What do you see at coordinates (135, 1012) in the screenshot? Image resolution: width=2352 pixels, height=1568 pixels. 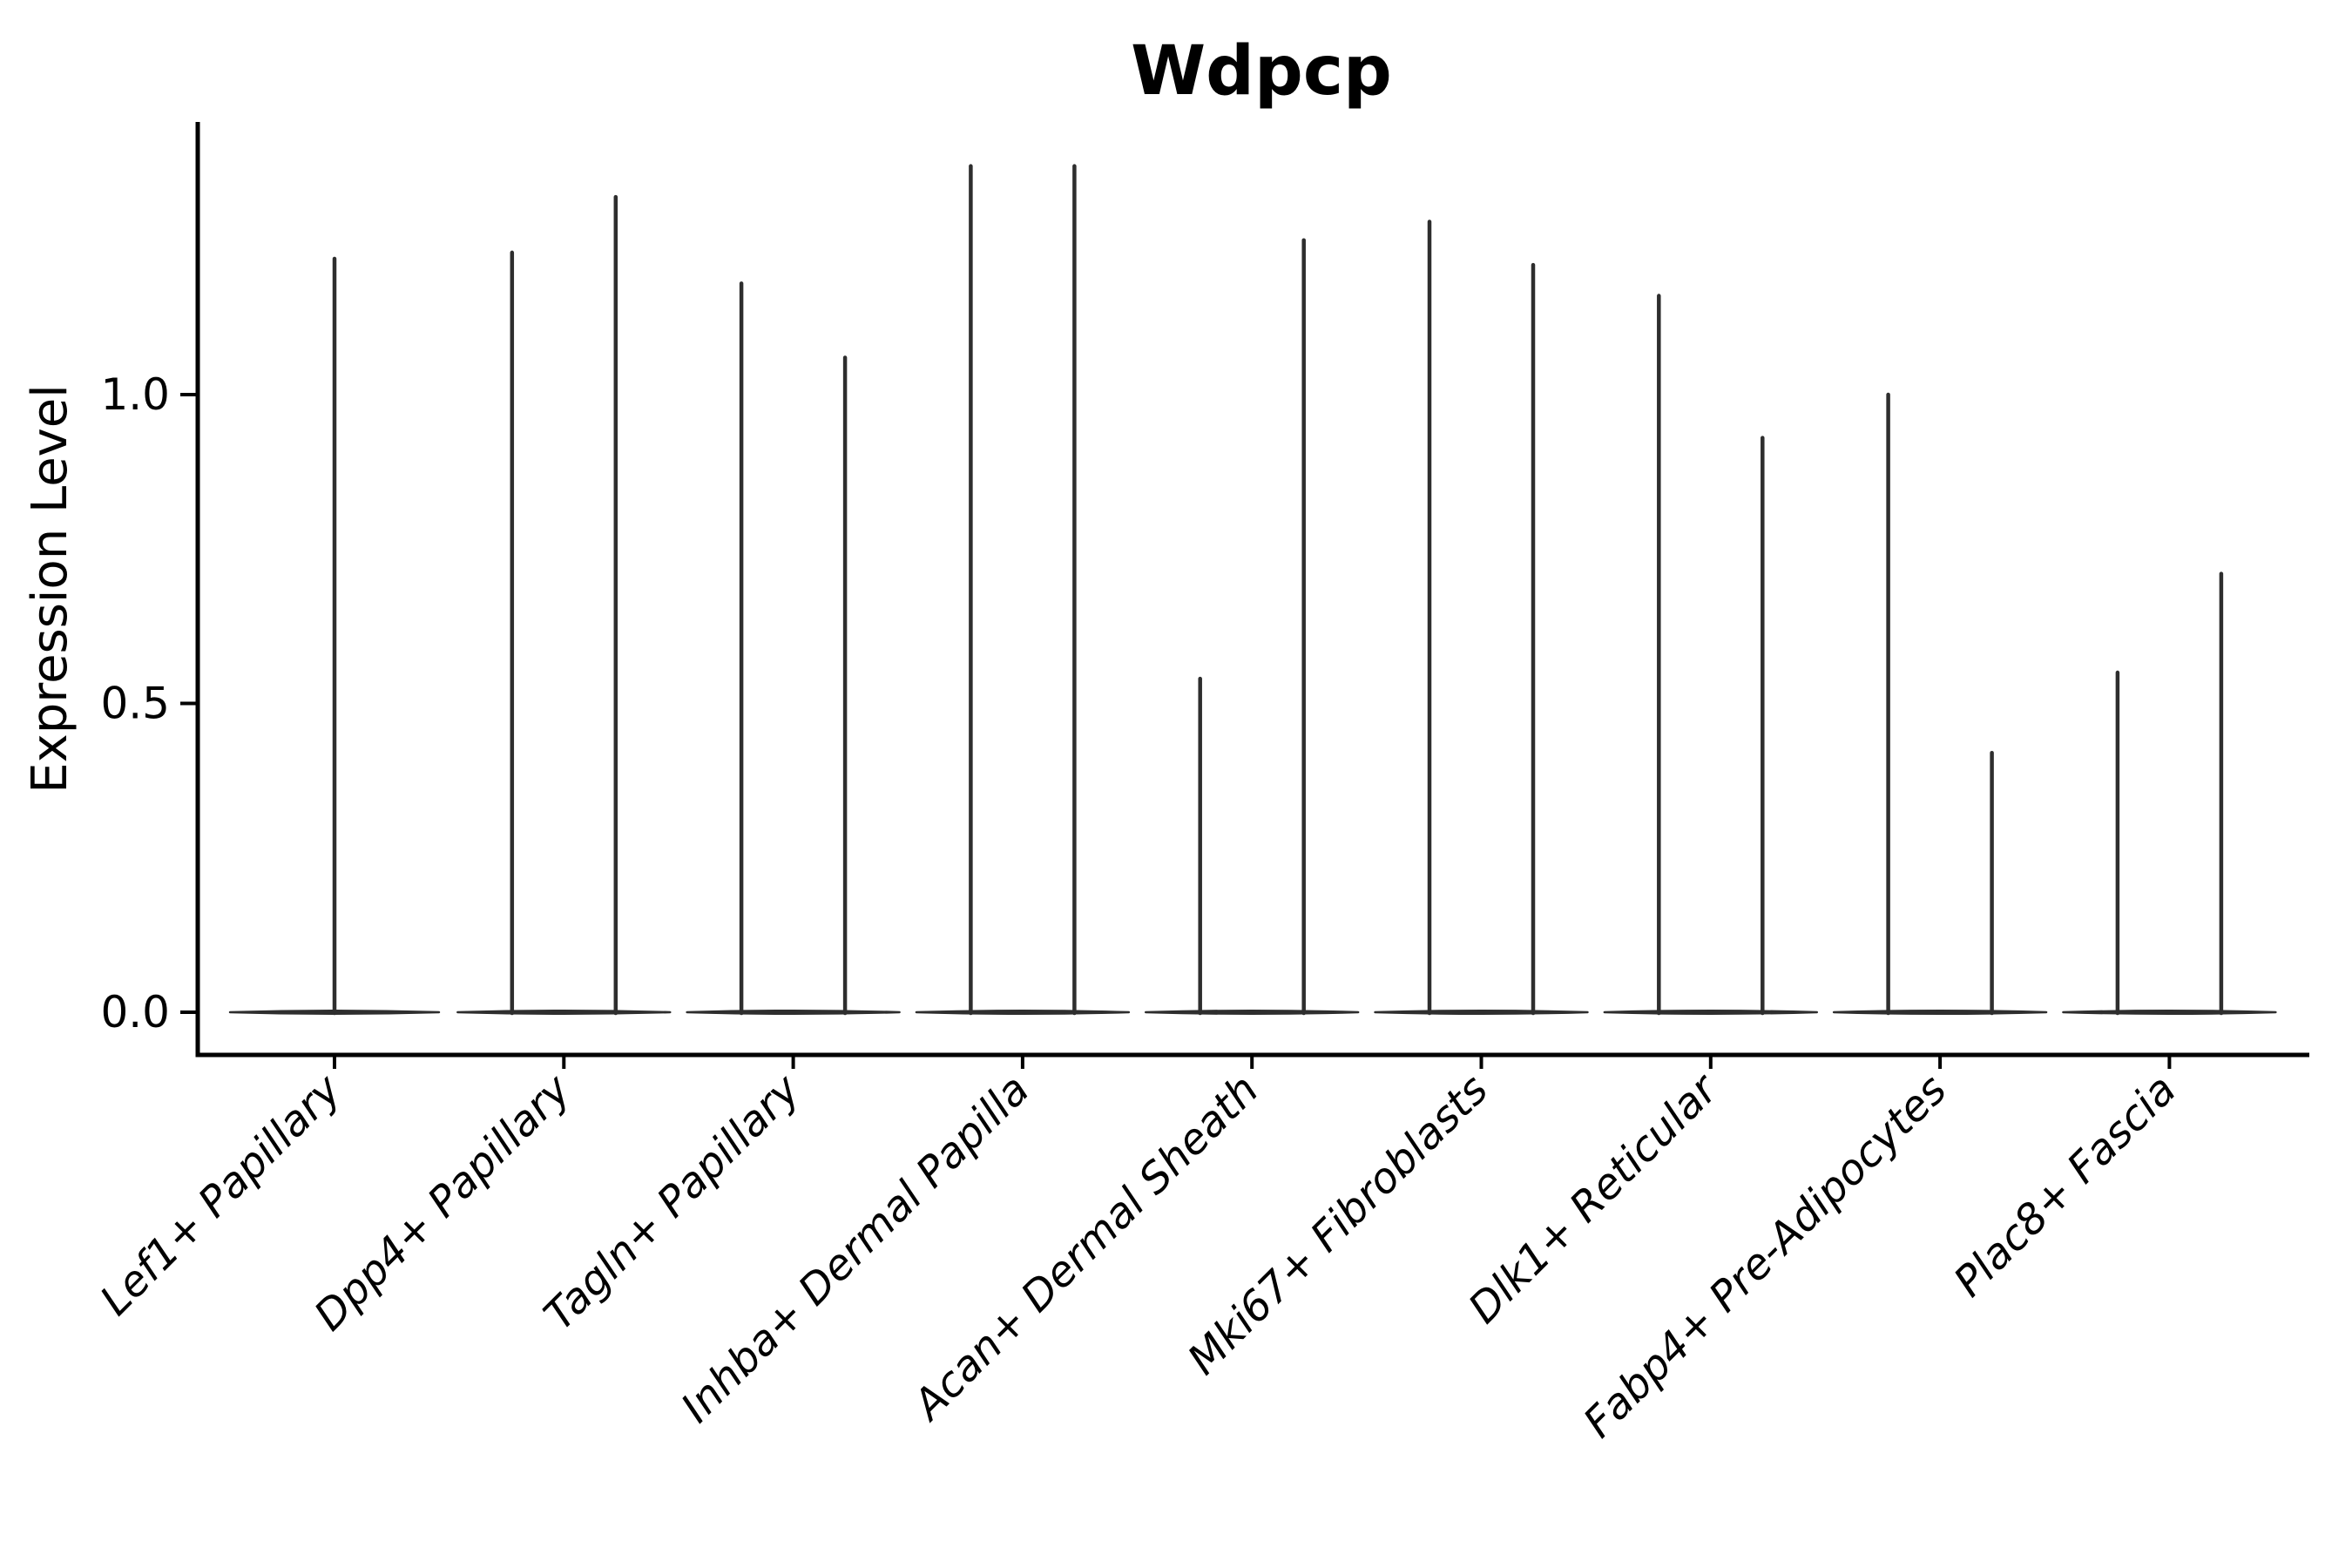 I see `y-tick-label-0.0: 0.0` at bounding box center [135, 1012].